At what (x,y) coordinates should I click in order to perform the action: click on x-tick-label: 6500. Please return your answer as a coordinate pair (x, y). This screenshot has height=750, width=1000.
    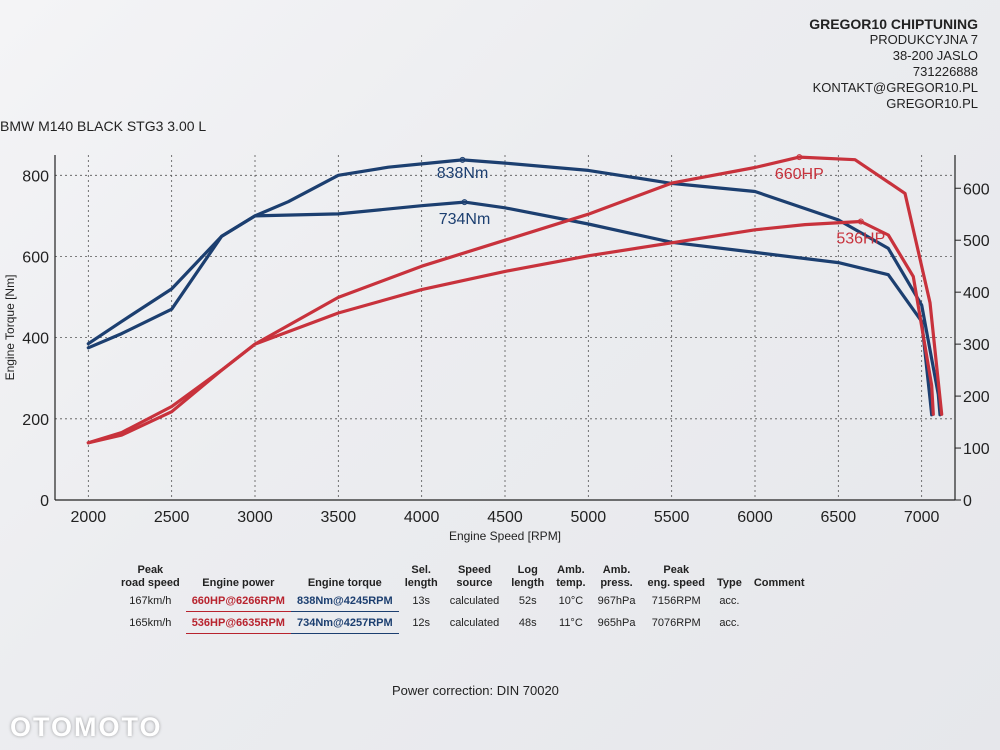
    Looking at the image, I should click on (839, 517).